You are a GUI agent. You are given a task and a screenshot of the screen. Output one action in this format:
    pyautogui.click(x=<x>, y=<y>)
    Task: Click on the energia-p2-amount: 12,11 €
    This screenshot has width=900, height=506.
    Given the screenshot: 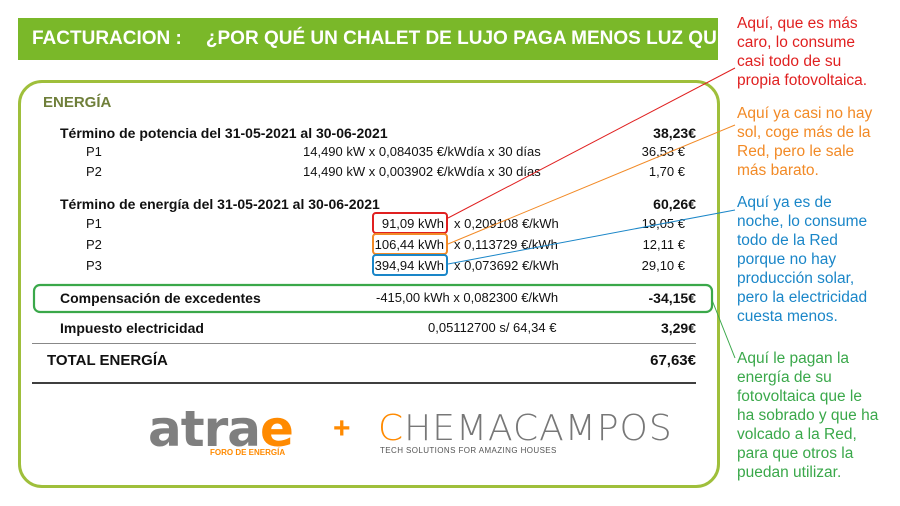 What is the action you would take?
    pyautogui.click(x=663, y=244)
    